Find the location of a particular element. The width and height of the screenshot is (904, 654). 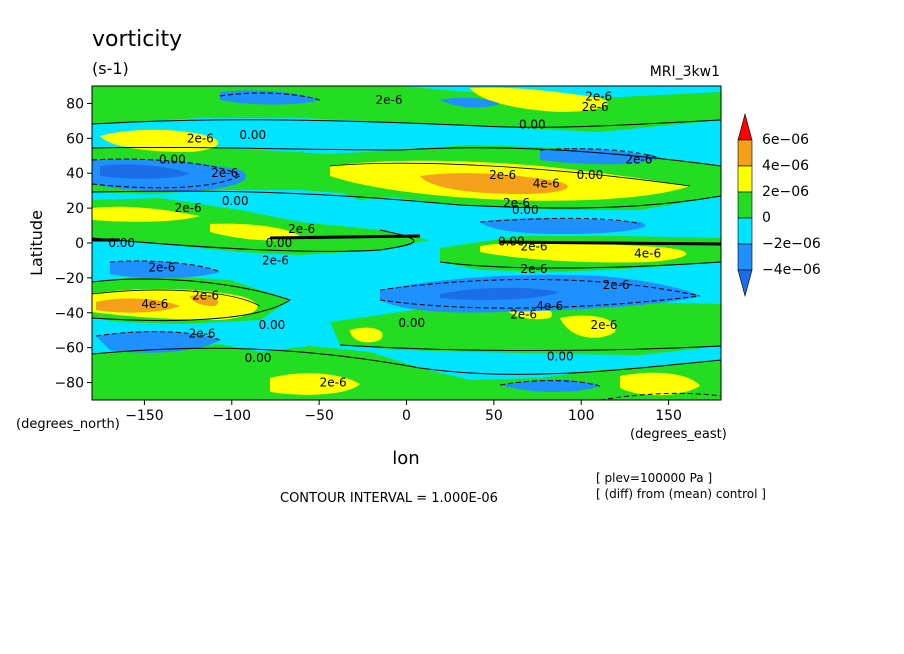

colorbar-max-triangle is located at coordinates (745, 126).